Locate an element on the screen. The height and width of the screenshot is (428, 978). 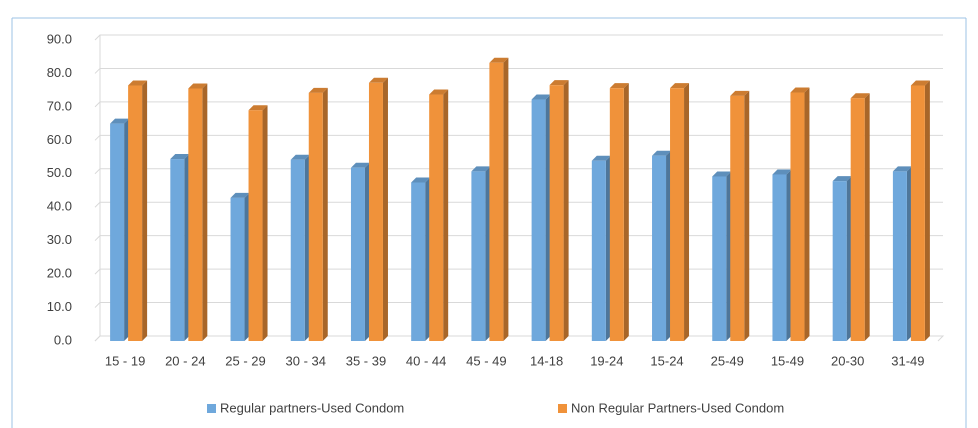
x-tick-label: 45 - 49 is located at coordinates (486, 360).